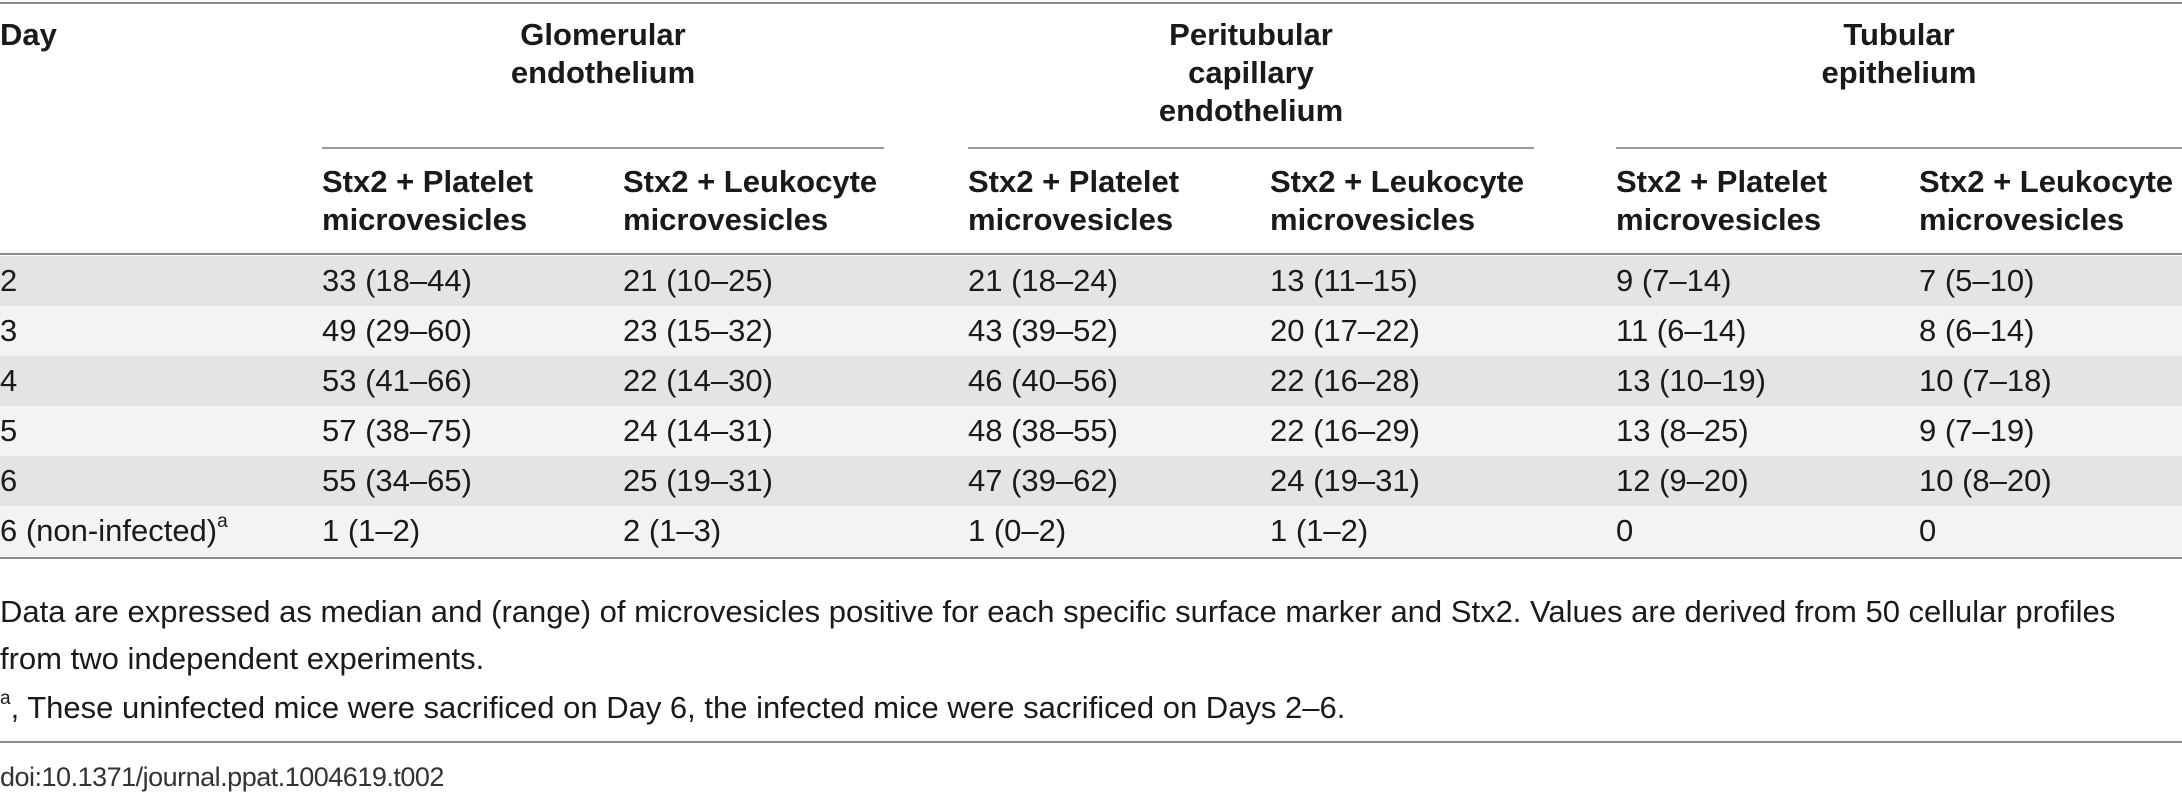 This screenshot has width=2182, height=800. Describe the element at coordinates (1977, 280) in the screenshot. I see `value-cell: 7 (5–10)` at that location.